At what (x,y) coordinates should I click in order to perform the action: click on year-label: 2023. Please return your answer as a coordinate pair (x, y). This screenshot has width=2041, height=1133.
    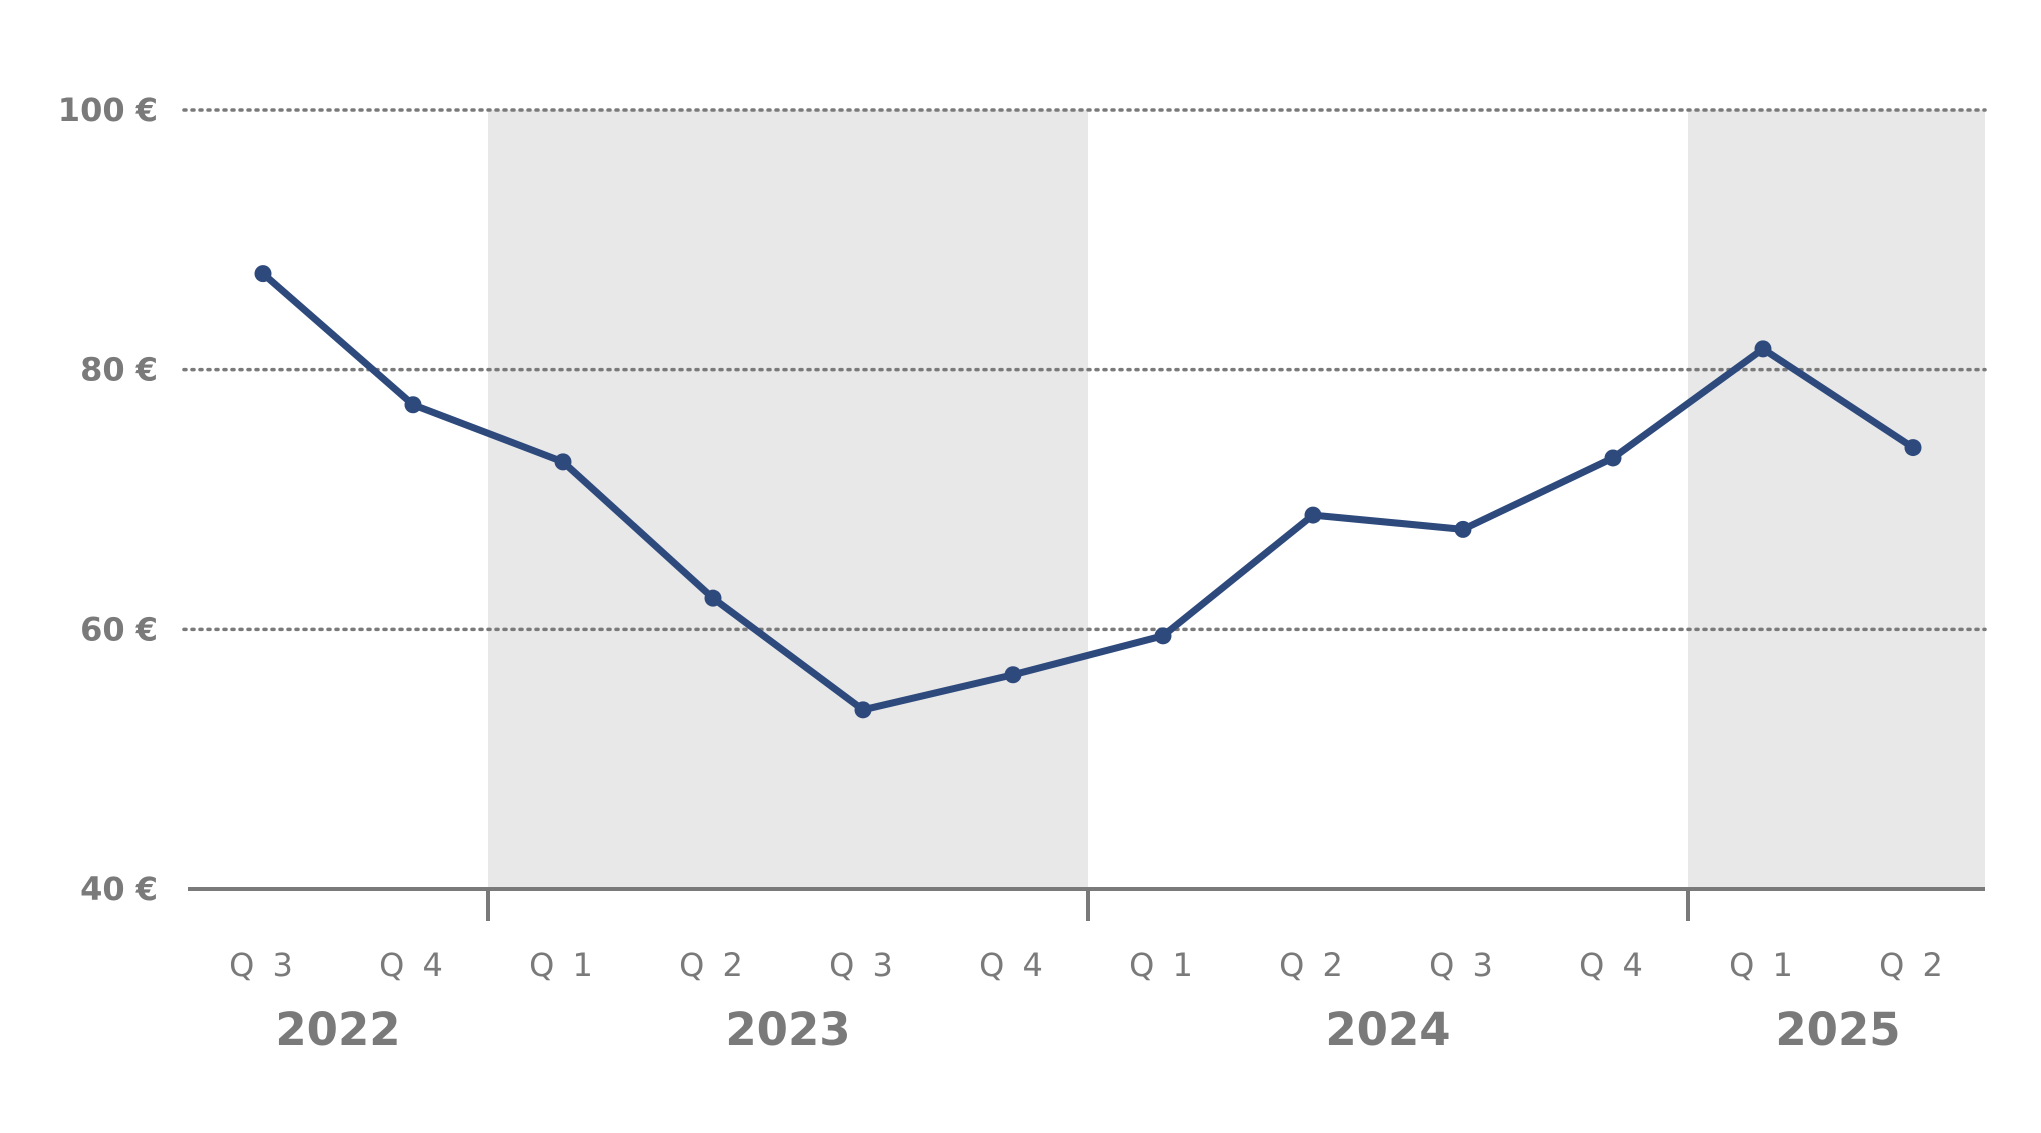
    Looking at the image, I should click on (787, 1029).